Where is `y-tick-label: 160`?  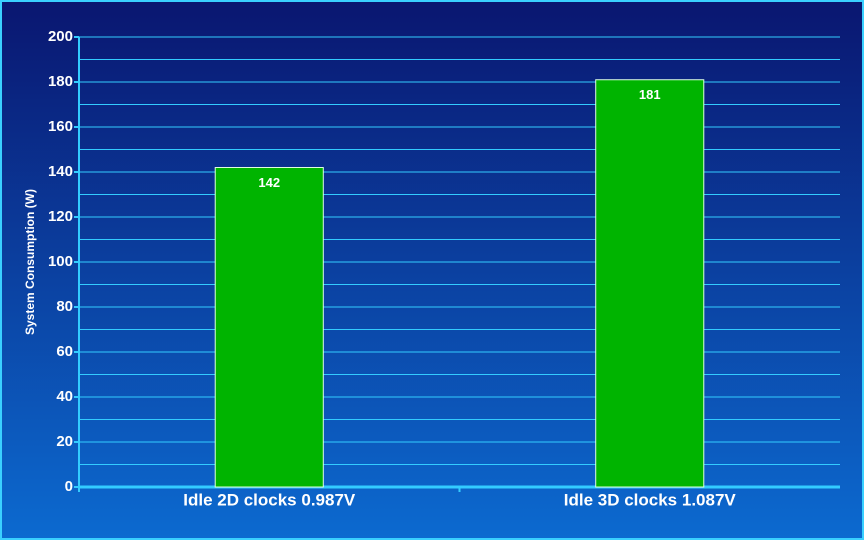
y-tick-label: 160 is located at coordinates (60, 126).